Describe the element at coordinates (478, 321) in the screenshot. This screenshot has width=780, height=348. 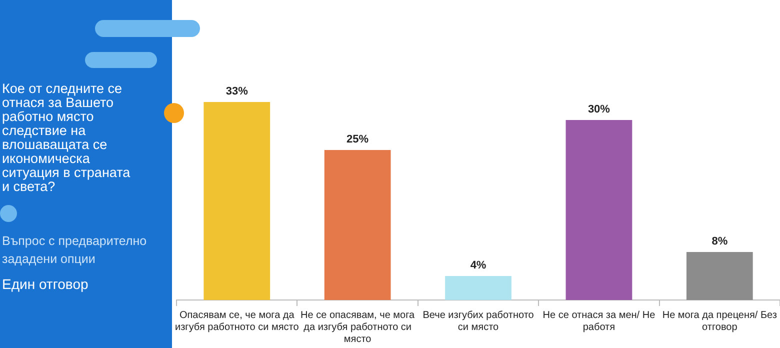
I see `x-tick-label: Вече изгубих работното си място` at that location.